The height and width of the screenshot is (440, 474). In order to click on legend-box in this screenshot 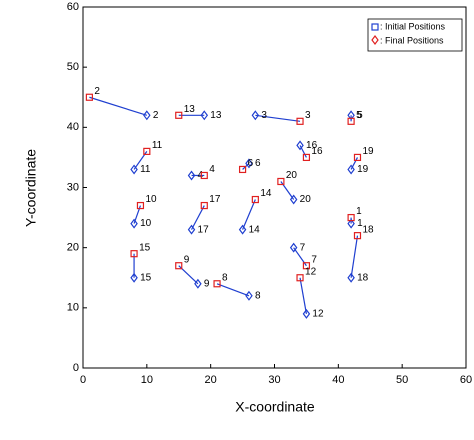, I will do `click(415, 35)`.